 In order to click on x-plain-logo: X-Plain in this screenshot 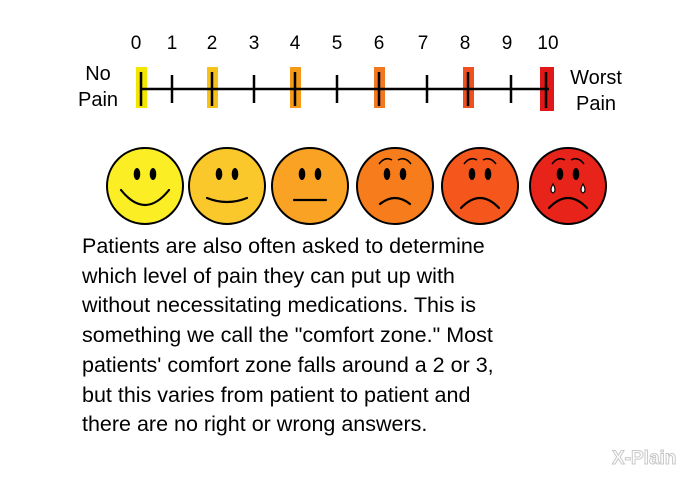, I will do `click(644, 459)`.